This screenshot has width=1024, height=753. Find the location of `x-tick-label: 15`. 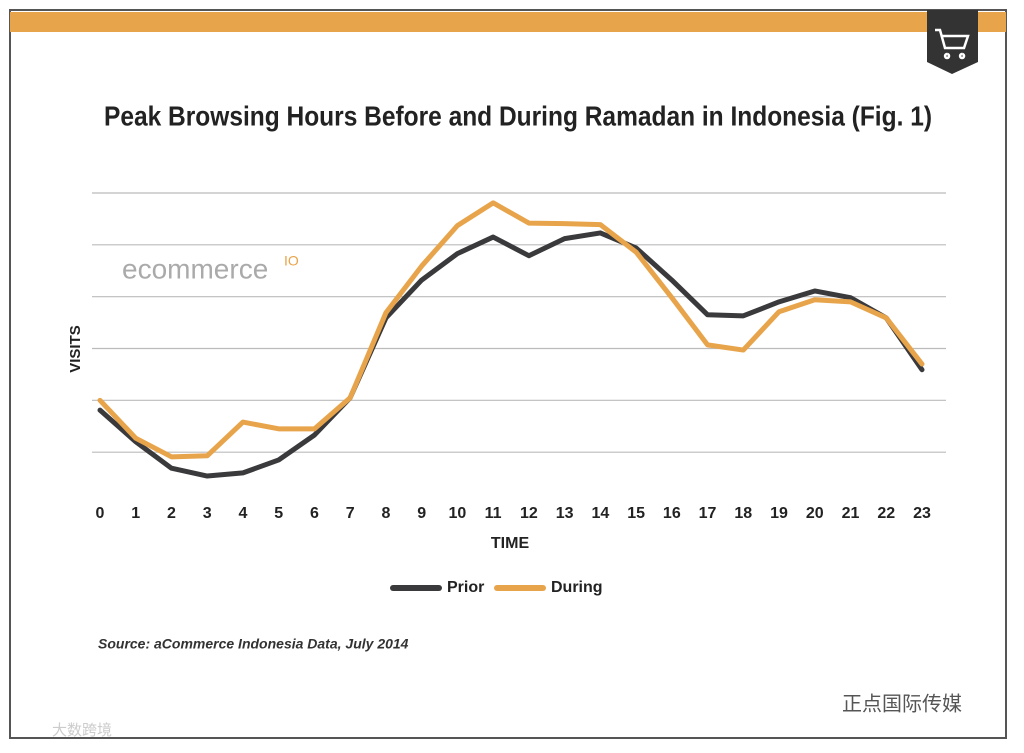

x-tick-label: 15 is located at coordinates (636, 513).